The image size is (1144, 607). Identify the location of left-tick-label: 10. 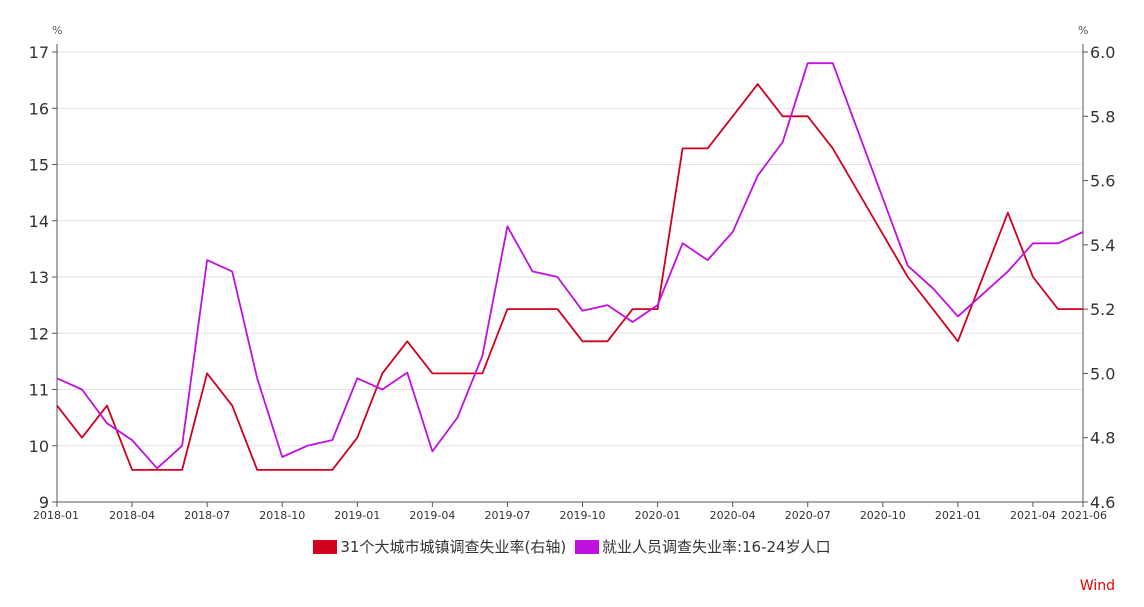
(39, 446).